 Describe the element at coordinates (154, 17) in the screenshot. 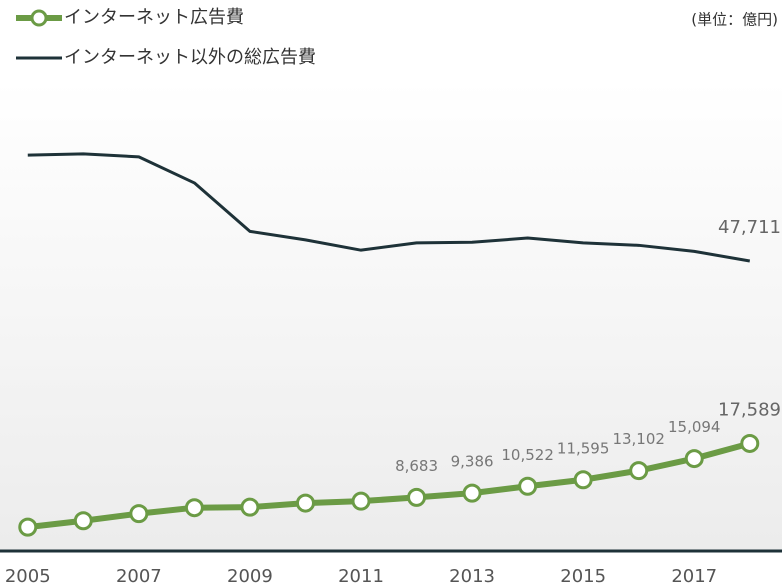

I see `legend-label: インターネット広告費` at that location.